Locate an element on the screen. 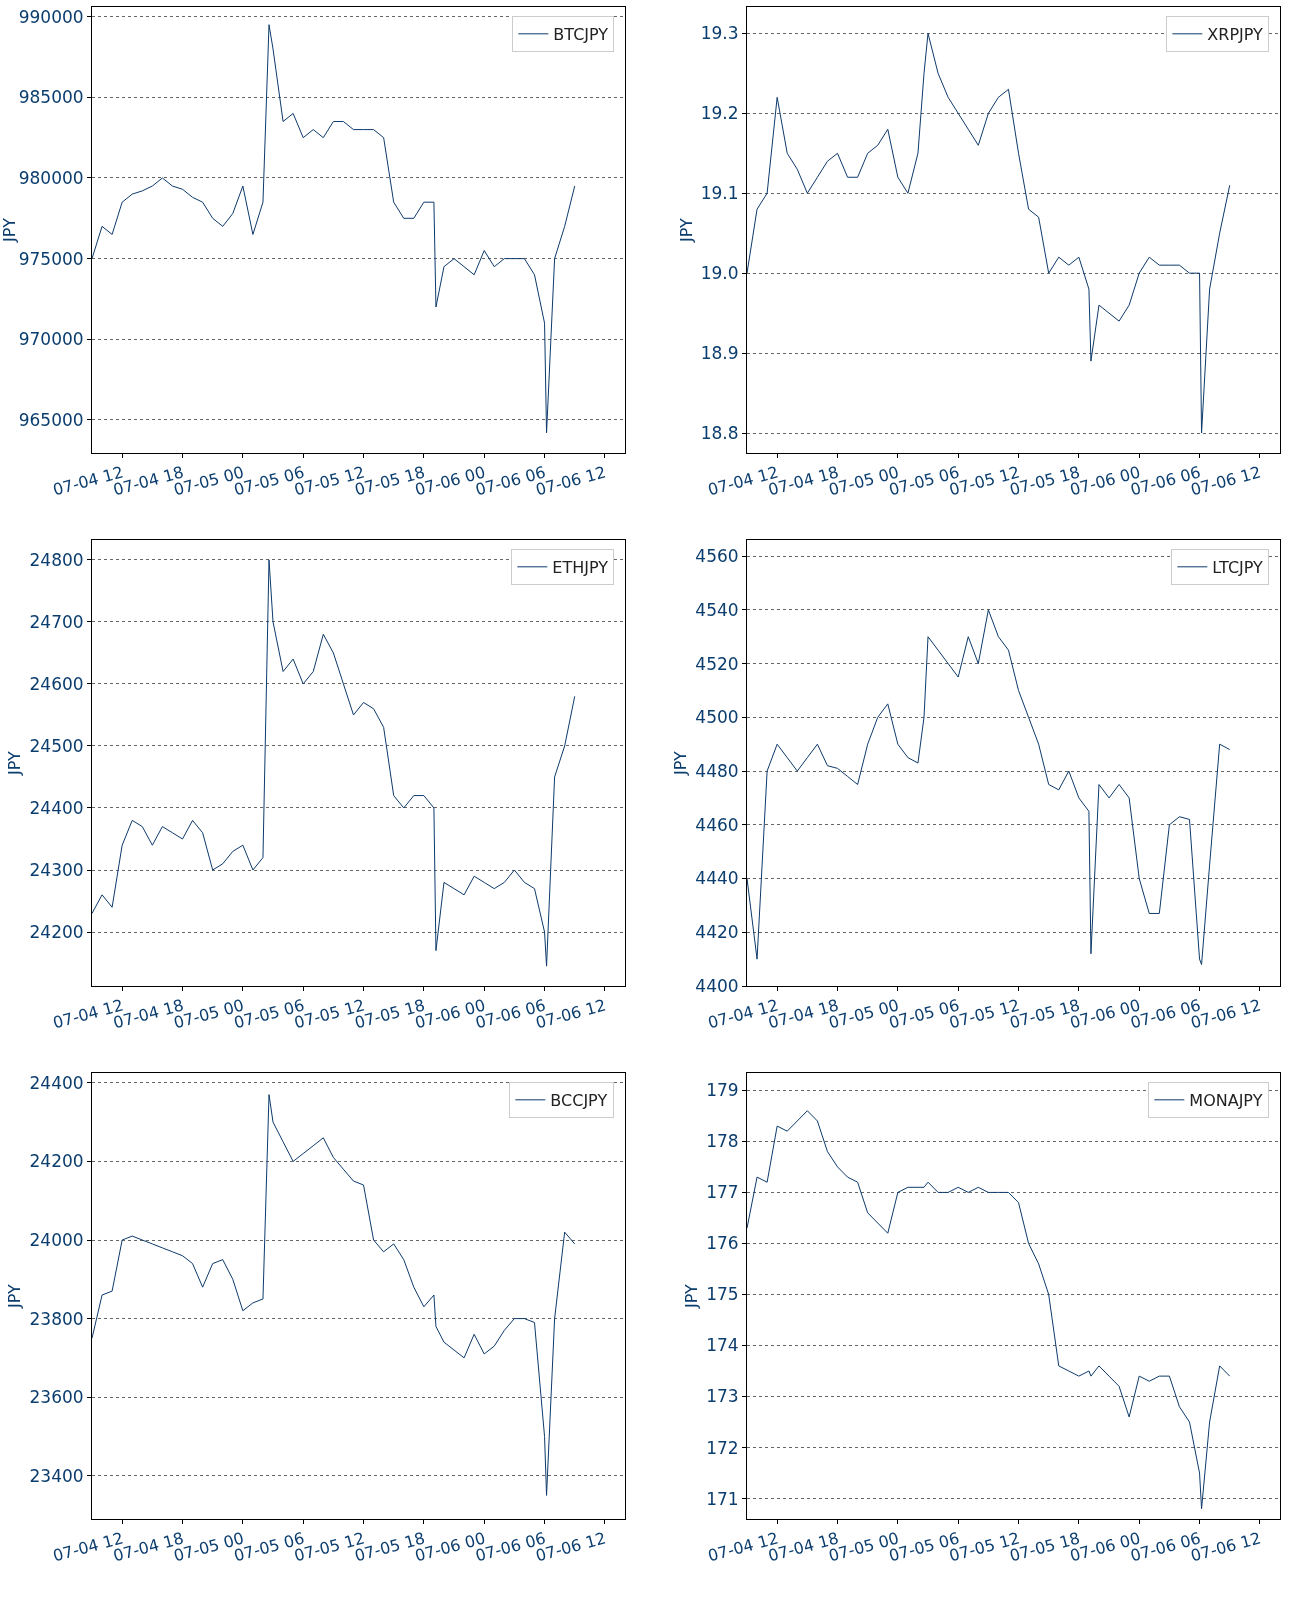  legend-label: BCCJPY is located at coordinates (579, 1101).